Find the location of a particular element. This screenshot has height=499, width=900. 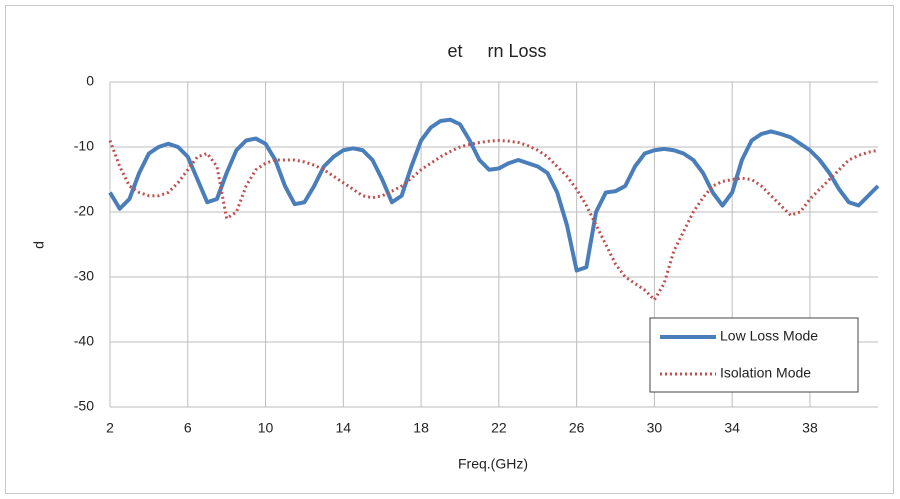

chart-title: et rn Loss is located at coordinates (496, 51).